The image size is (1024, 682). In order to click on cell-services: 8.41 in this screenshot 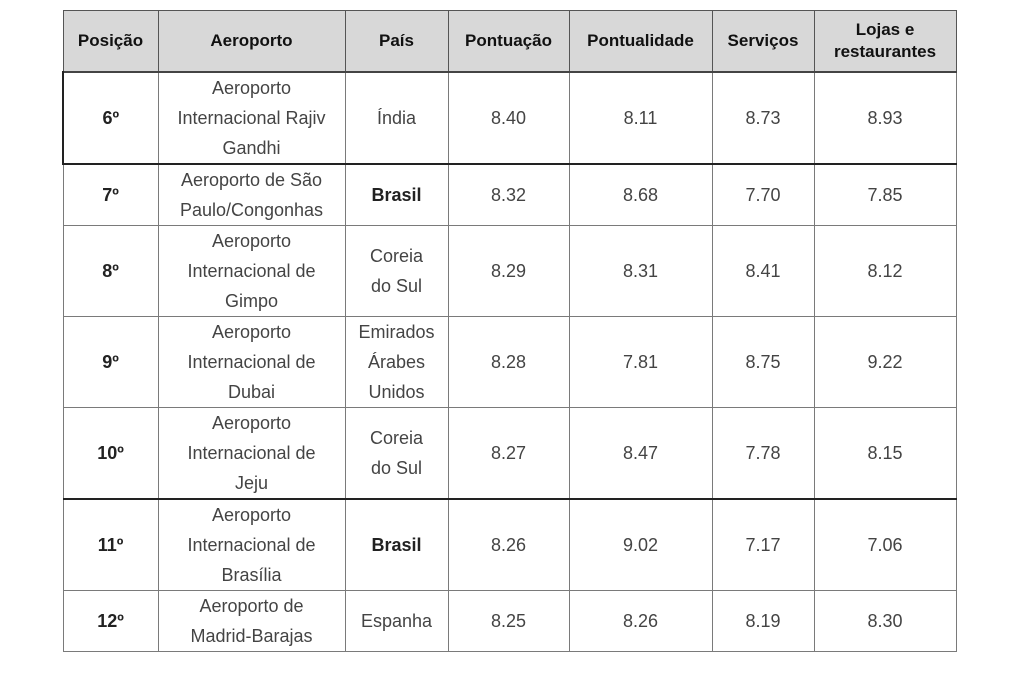, I will do `click(763, 271)`.